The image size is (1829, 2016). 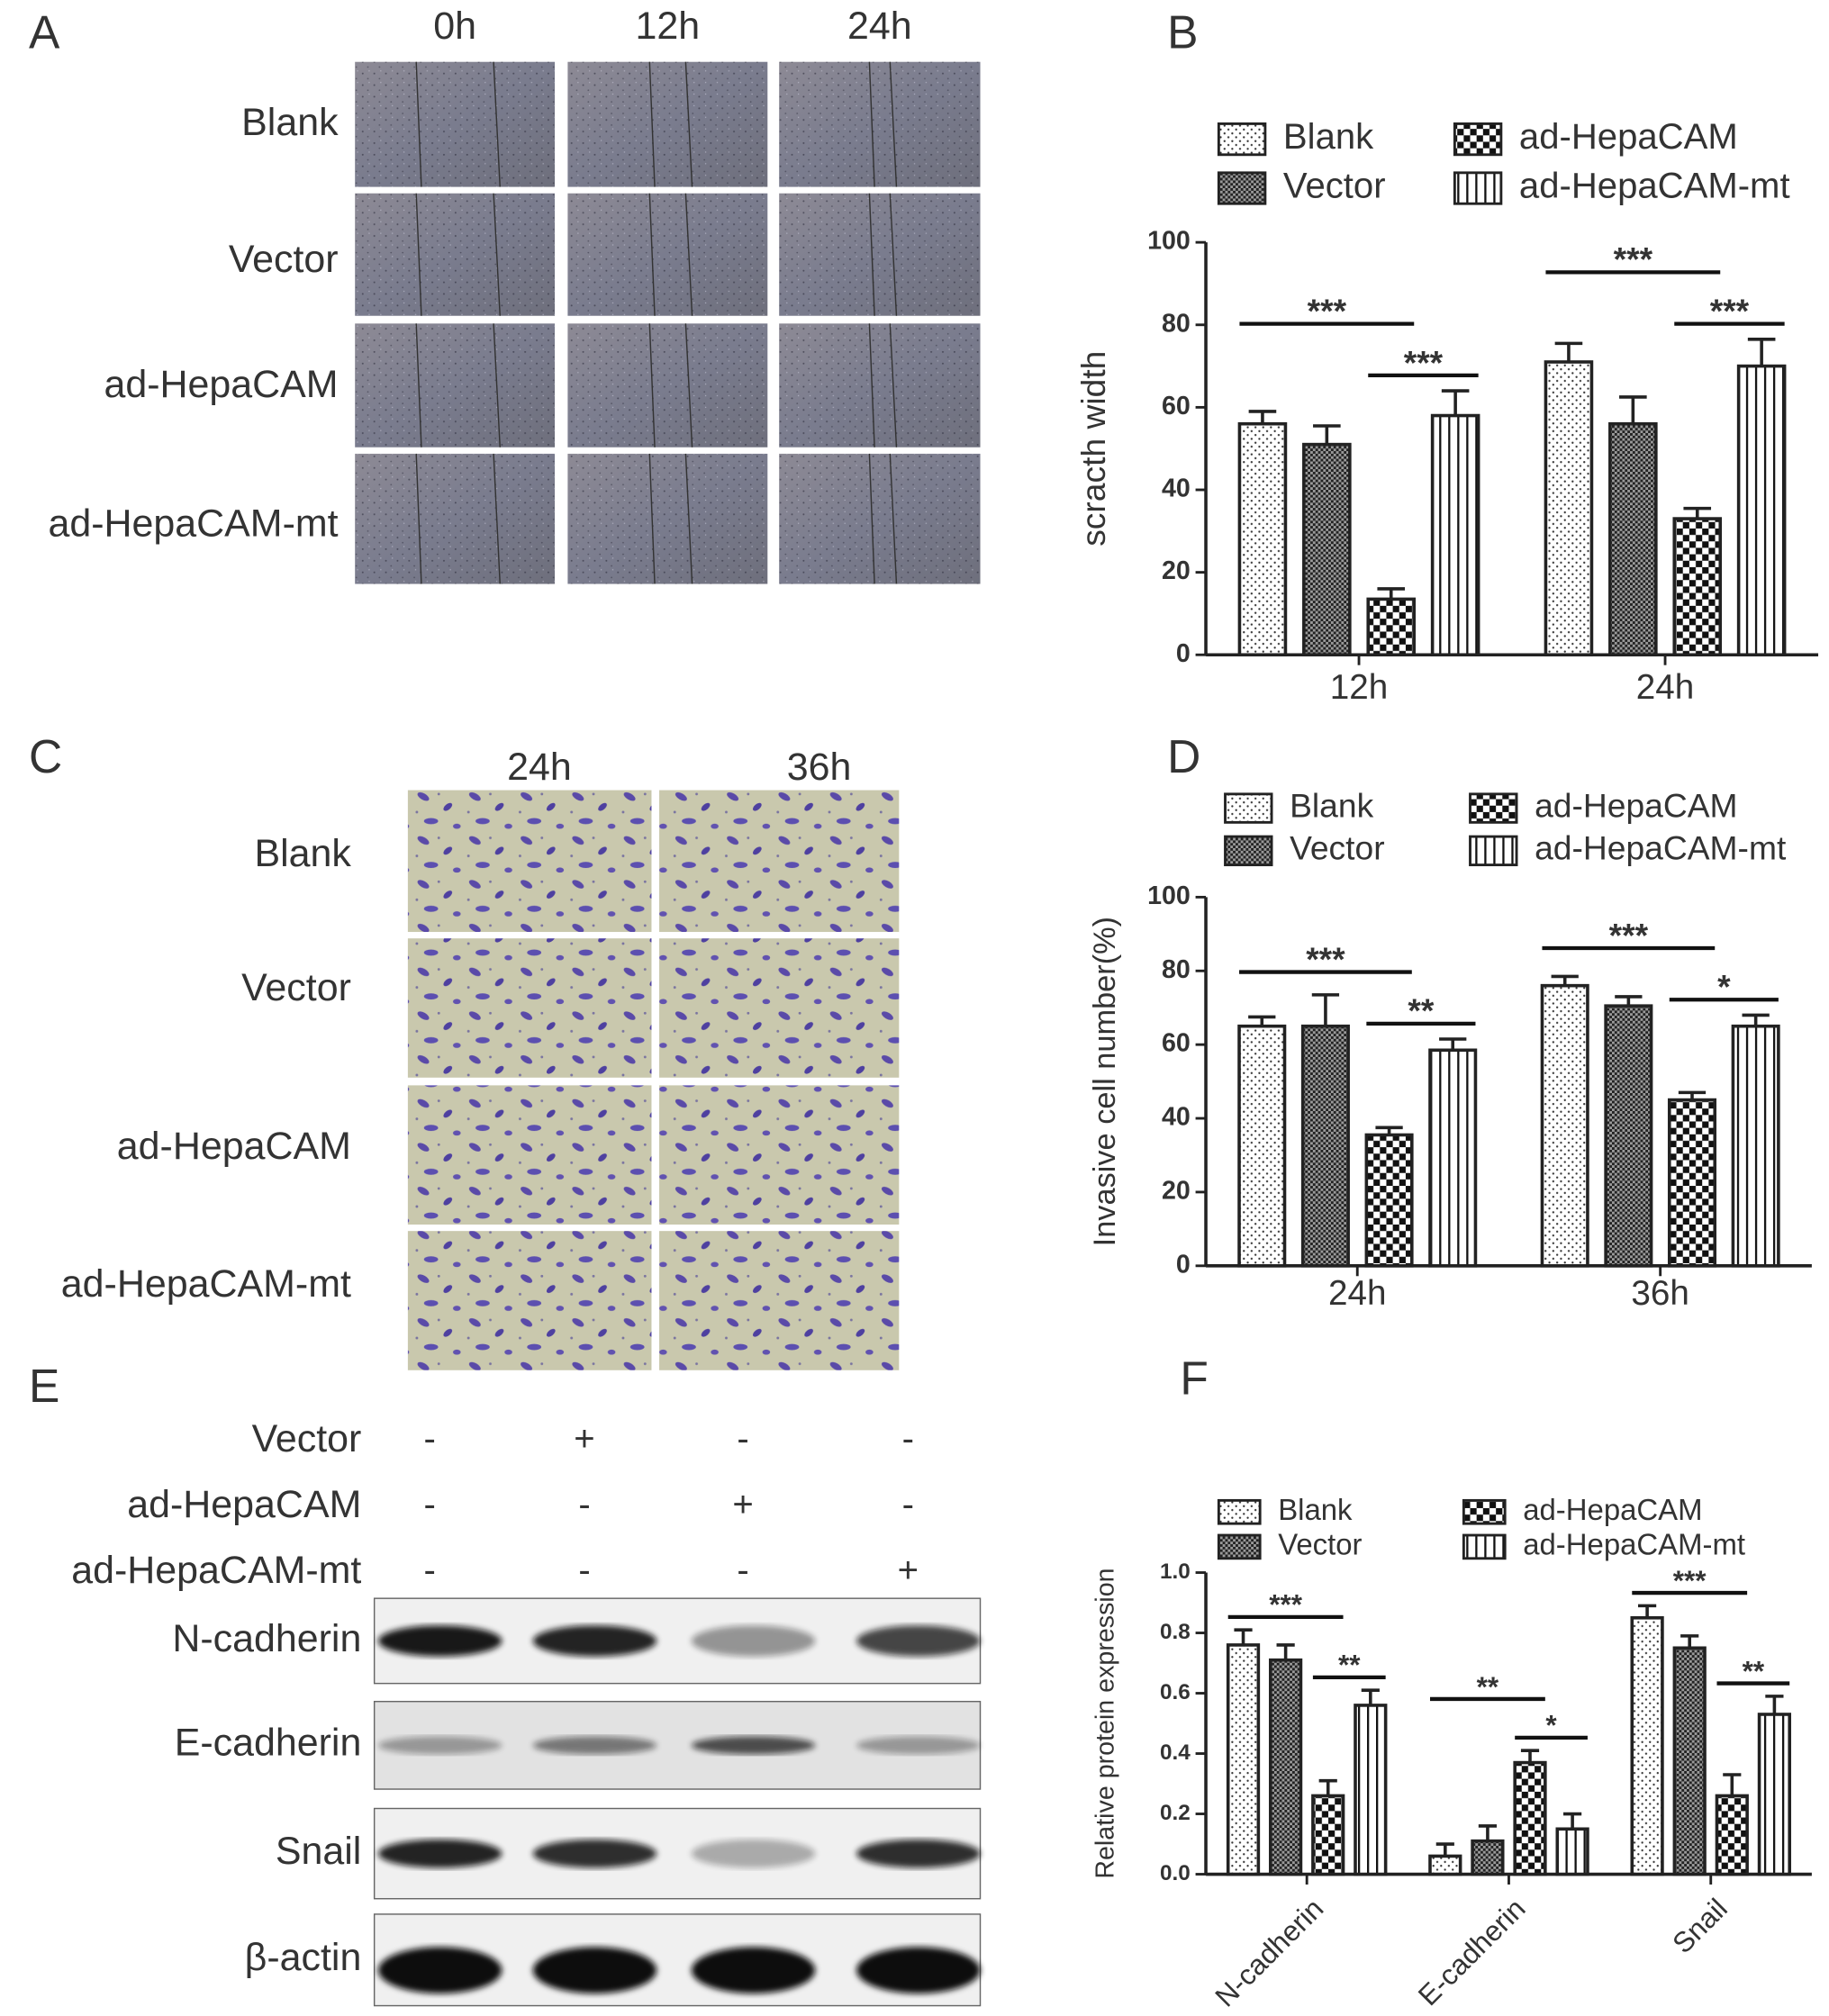 I want to click on legend-label: Vector, so click(x=1337, y=848).